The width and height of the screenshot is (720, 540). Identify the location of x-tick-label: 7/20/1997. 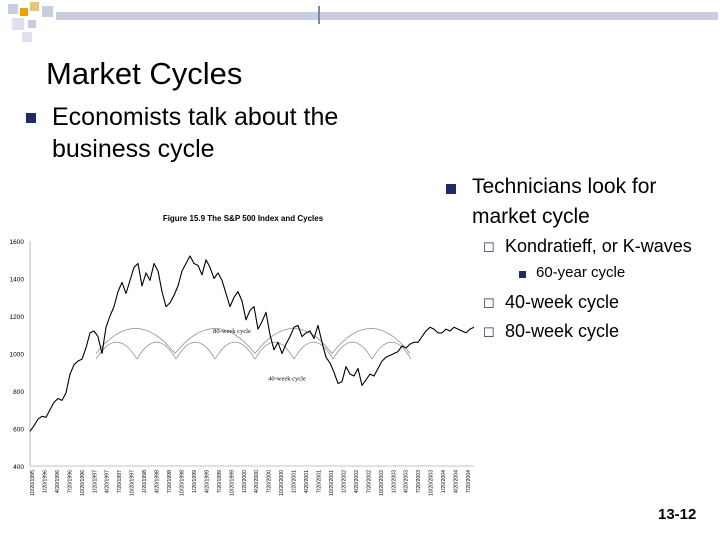
(120, 481).